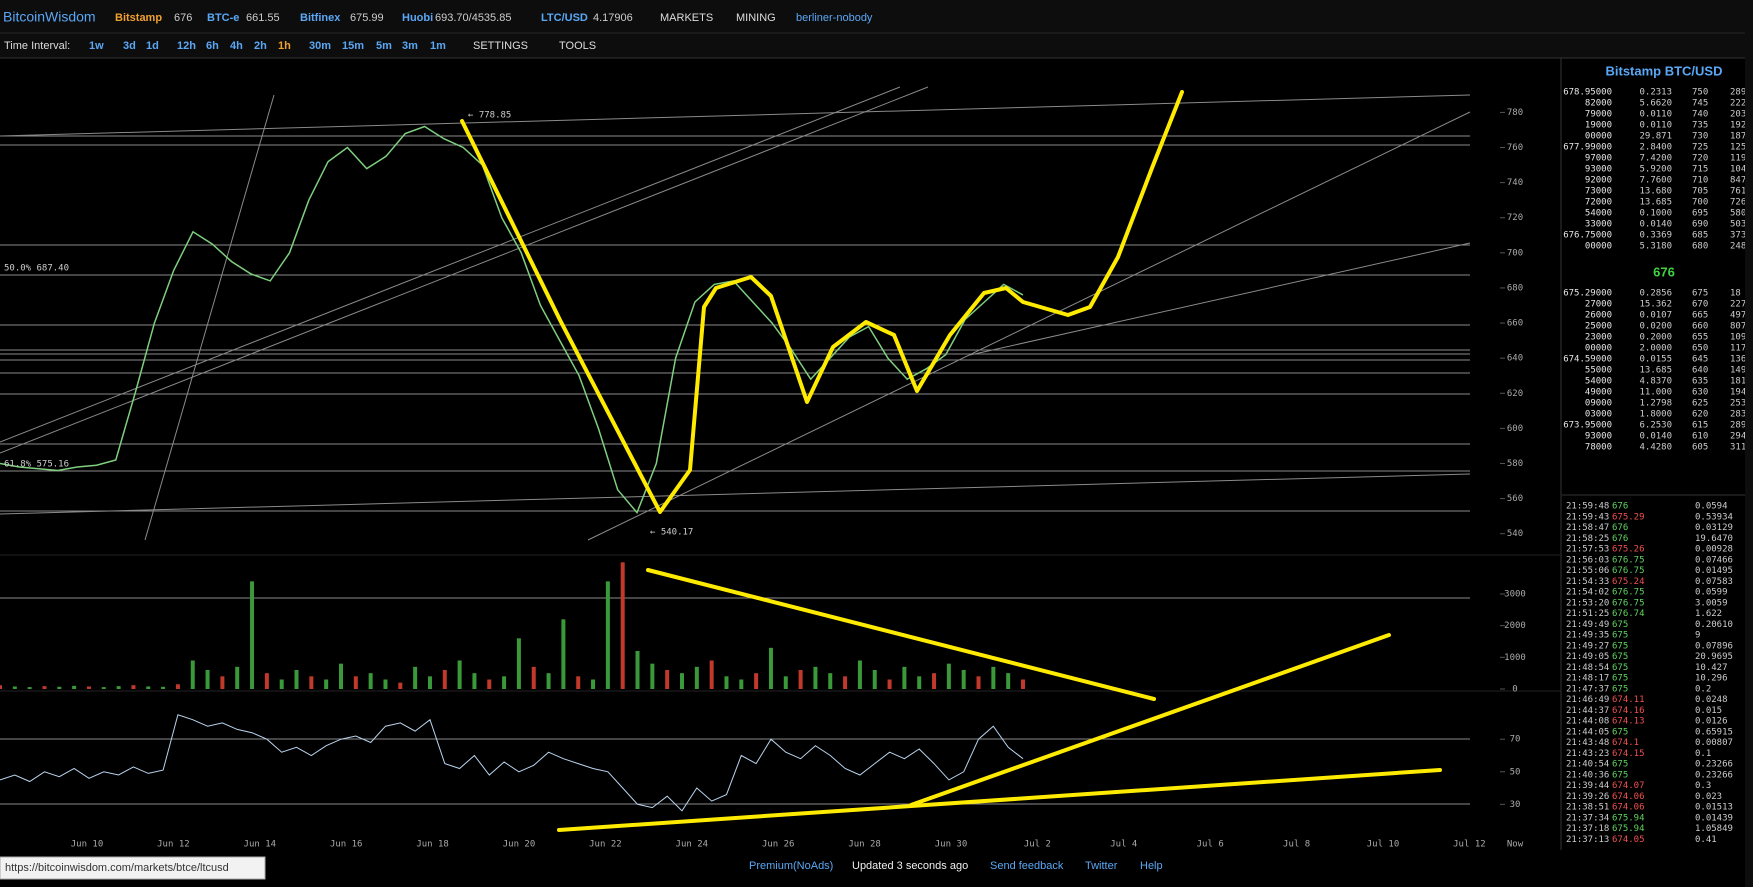 The image size is (1753, 887). I want to click on trade-amount: 9, so click(1697, 636).